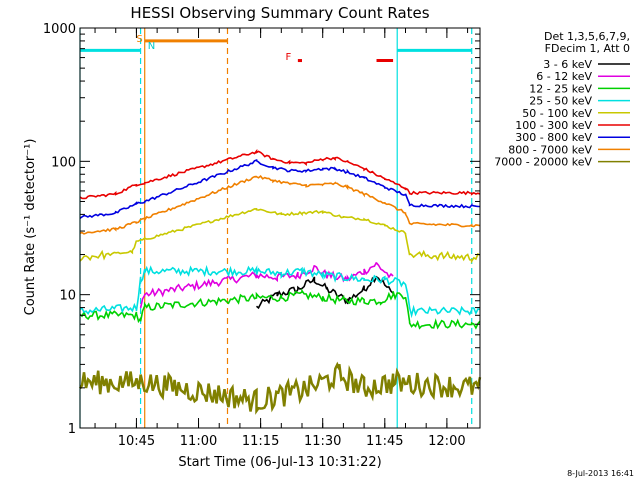 This screenshot has width=640, height=484. Describe the element at coordinates (322, 441) in the screenshot. I see `x-tick-label-3: 11:30` at that location.